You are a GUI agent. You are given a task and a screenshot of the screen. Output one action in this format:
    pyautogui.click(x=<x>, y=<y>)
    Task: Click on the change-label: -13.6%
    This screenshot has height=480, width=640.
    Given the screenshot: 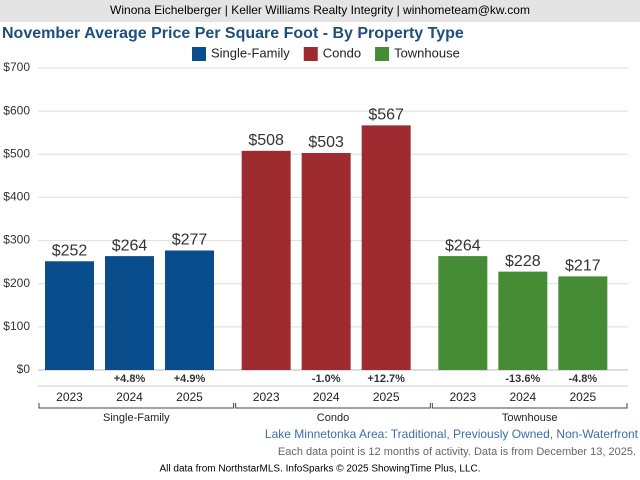 What is the action you would take?
    pyautogui.click(x=522, y=379)
    